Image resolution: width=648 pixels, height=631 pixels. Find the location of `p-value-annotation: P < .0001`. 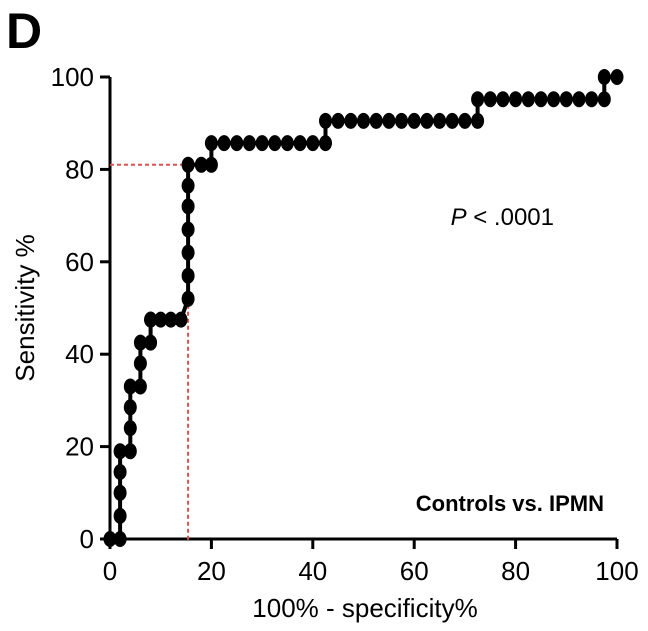

p-value-annotation: P < .0001 is located at coordinates (502, 217).